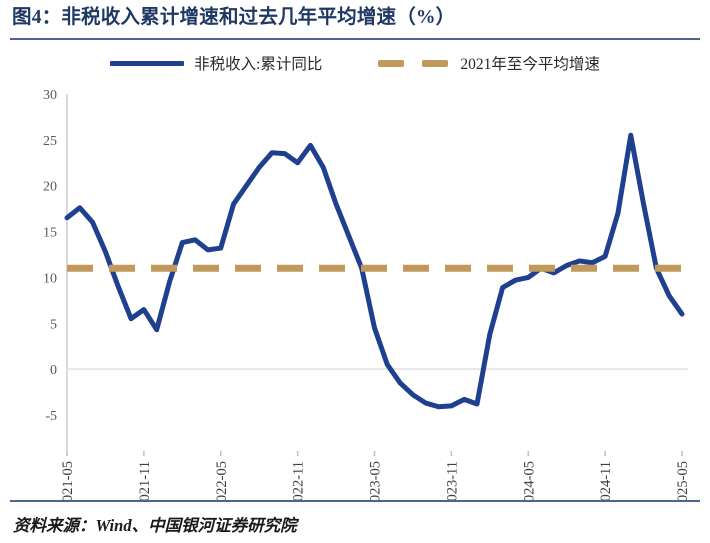  I want to click on legend-item-average: 2021年至今平均增速, so click(488, 63).